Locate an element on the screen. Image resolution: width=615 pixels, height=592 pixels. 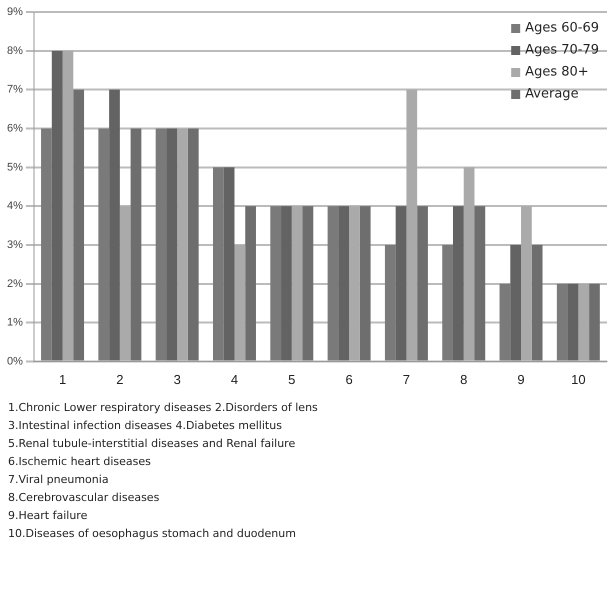
text: 6.Ischemic heart diseases is located at coordinates (80, 462).